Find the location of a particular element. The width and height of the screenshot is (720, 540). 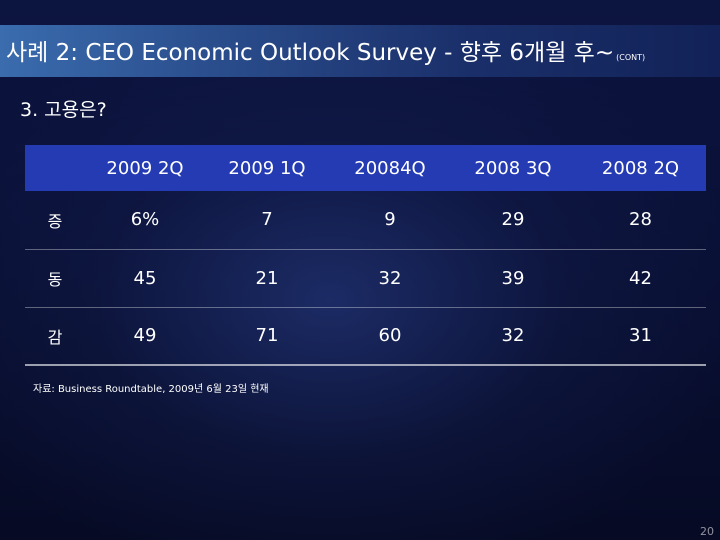

table-row-increase: 증 6% 7 9 29 28 is located at coordinates (365, 220).